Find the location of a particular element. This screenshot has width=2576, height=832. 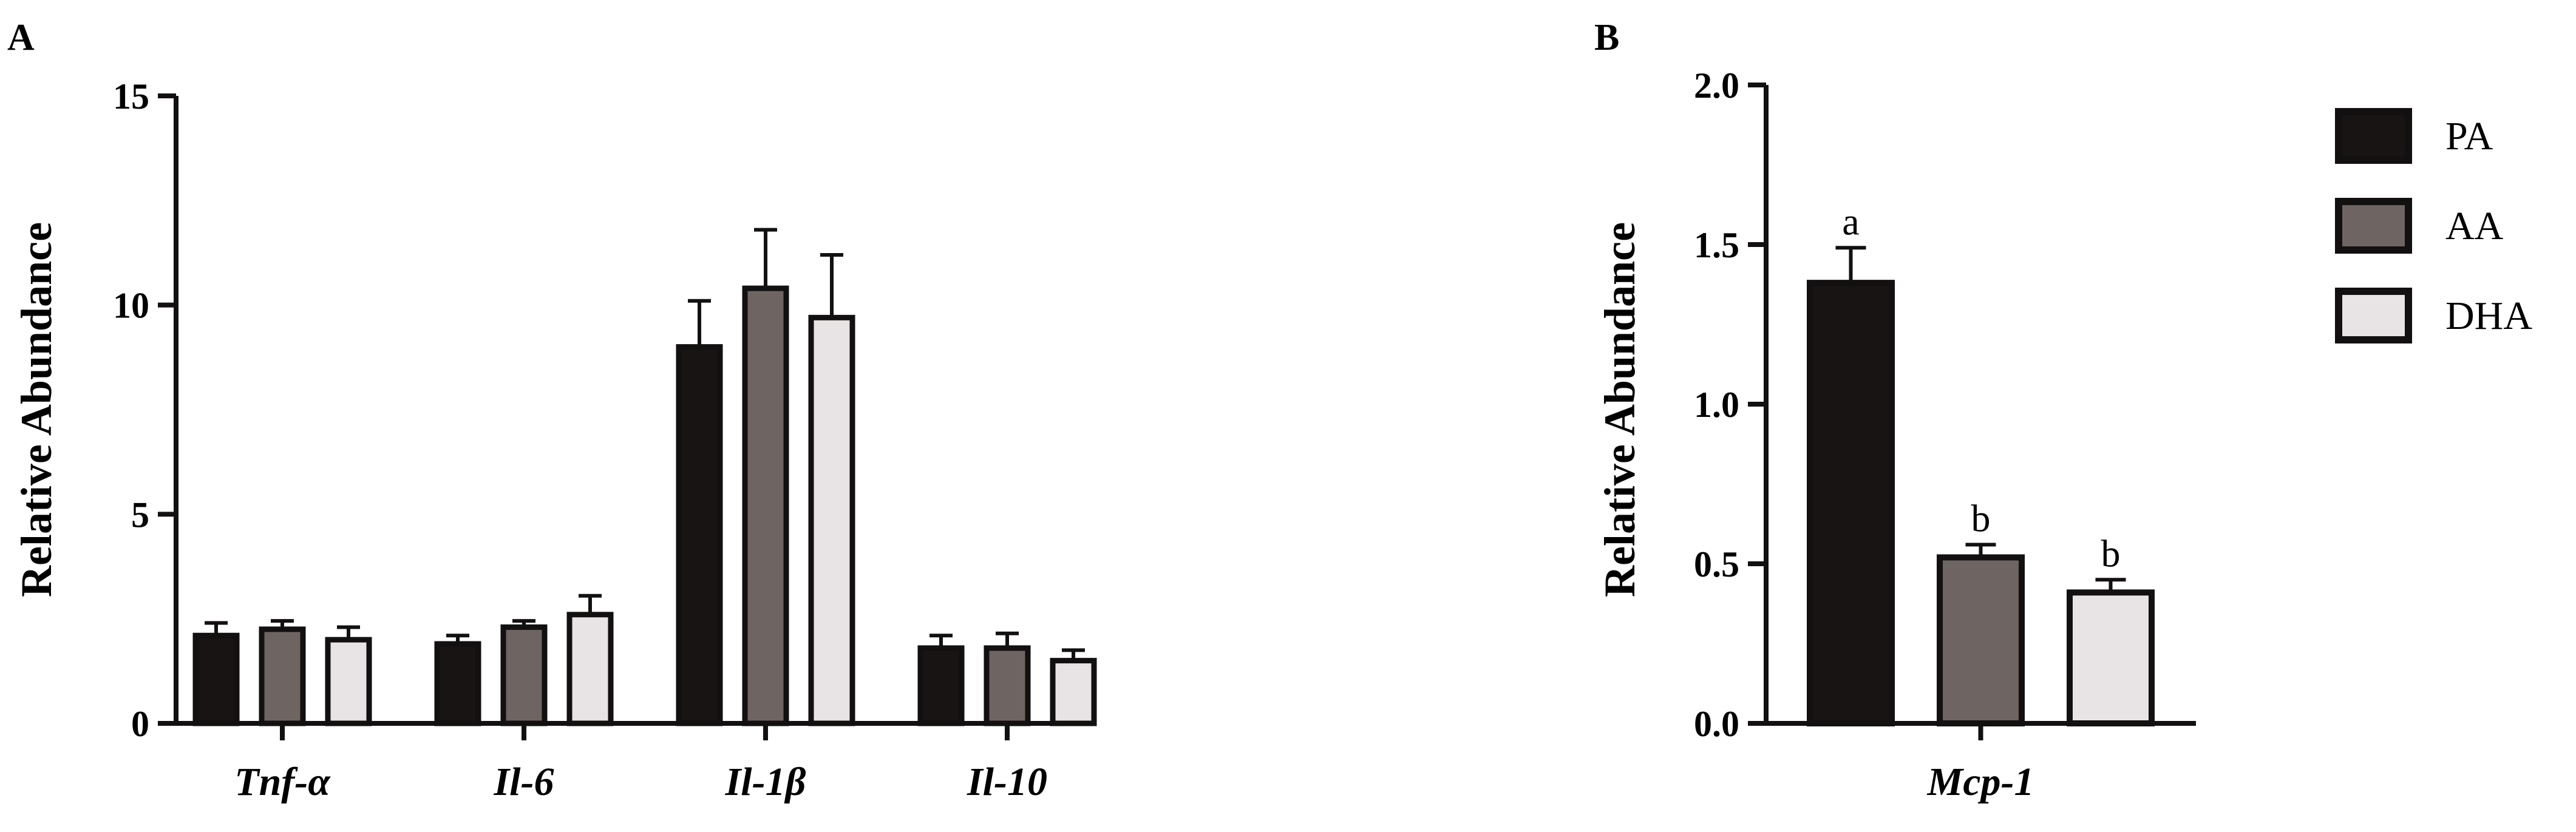

legend-swatch-dha is located at coordinates (2373, 315).